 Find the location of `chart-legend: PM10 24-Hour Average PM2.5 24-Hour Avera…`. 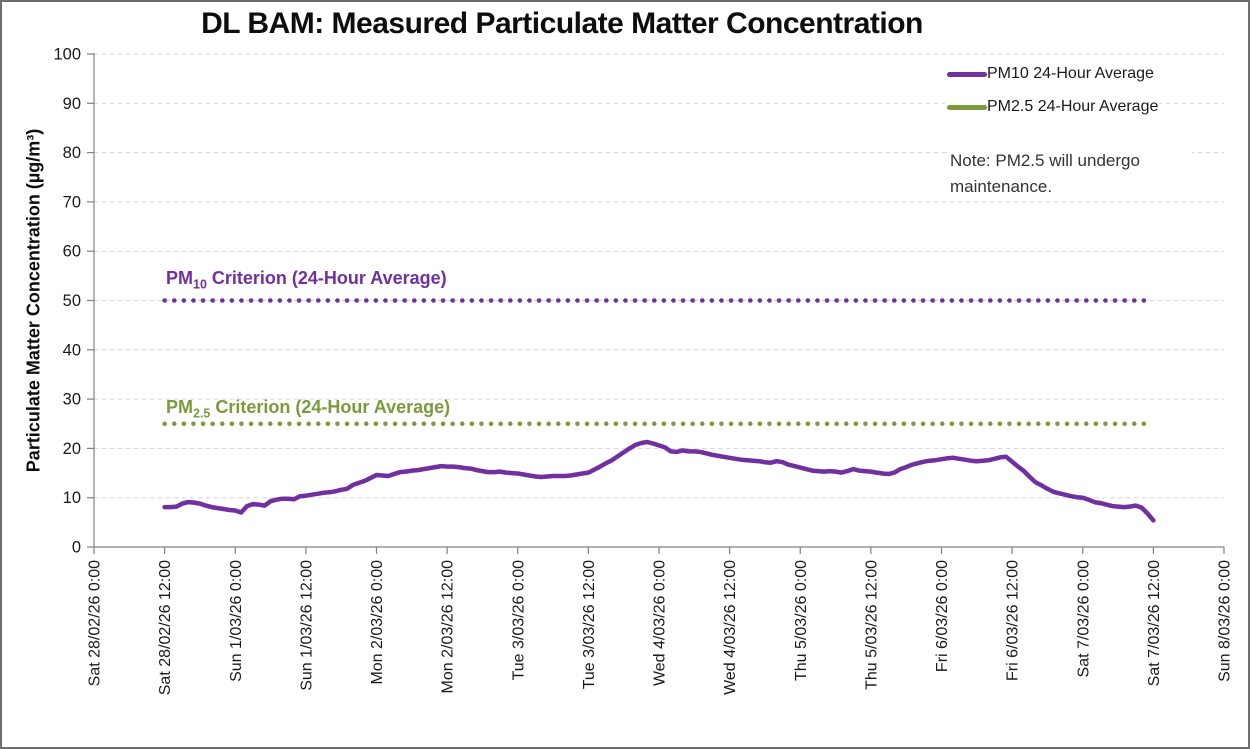

chart-legend: PM10 24-Hour Average PM2.5 24-Hour Avera… is located at coordinates (1053, 96).